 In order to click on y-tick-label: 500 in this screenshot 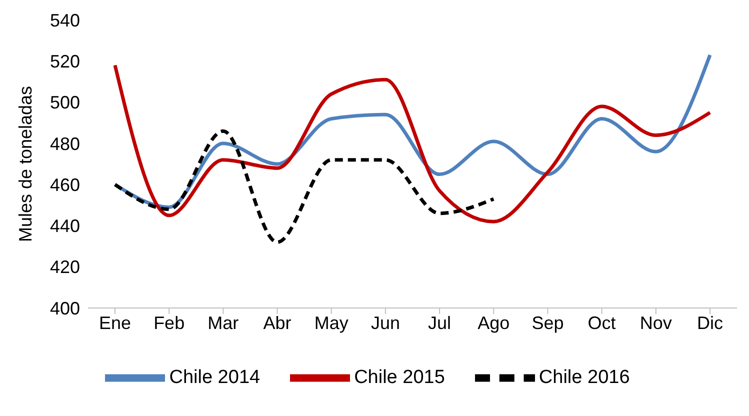, I will do `click(65, 102)`.